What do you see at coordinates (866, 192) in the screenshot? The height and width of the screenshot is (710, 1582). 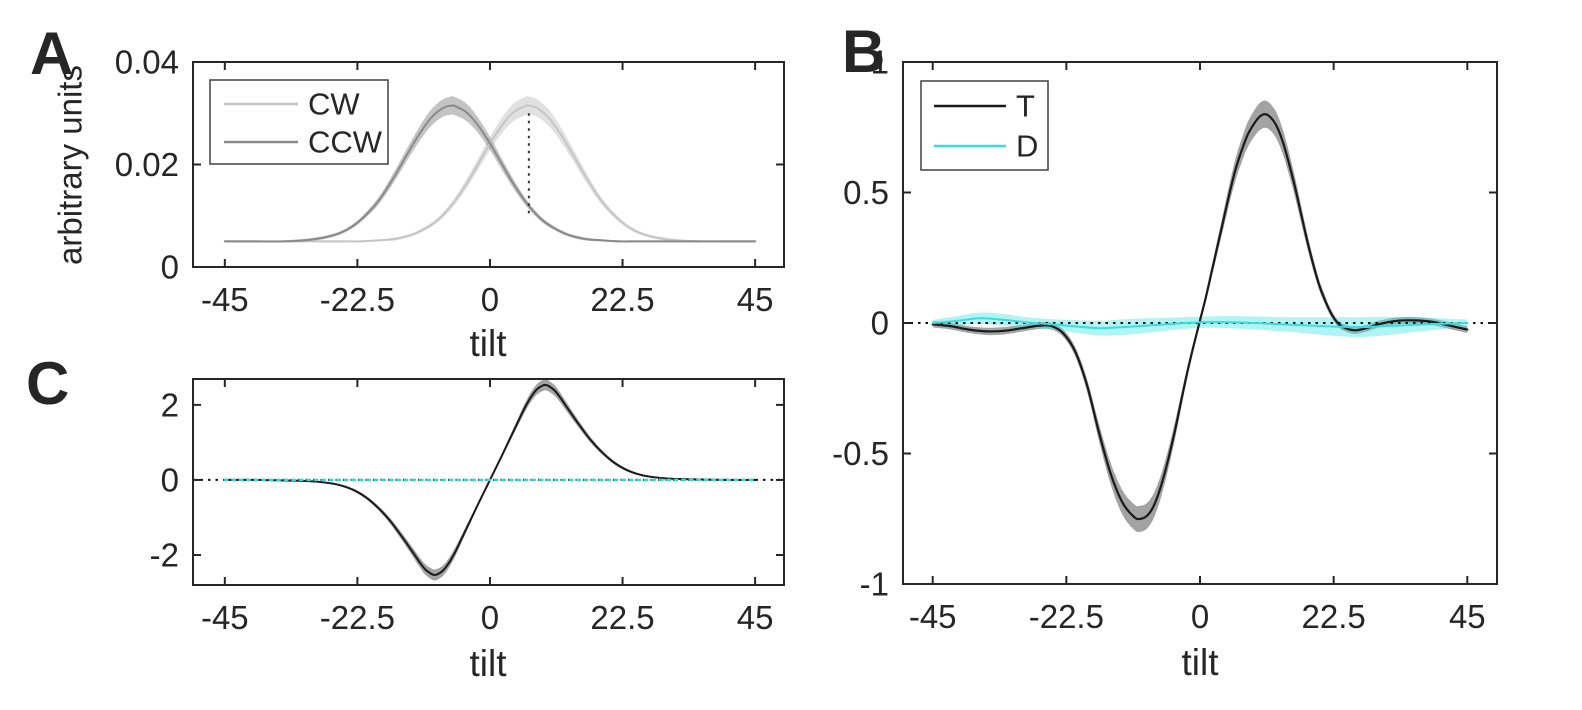 I see `y-tick-label: 0.5` at bounding box center [866, 192].